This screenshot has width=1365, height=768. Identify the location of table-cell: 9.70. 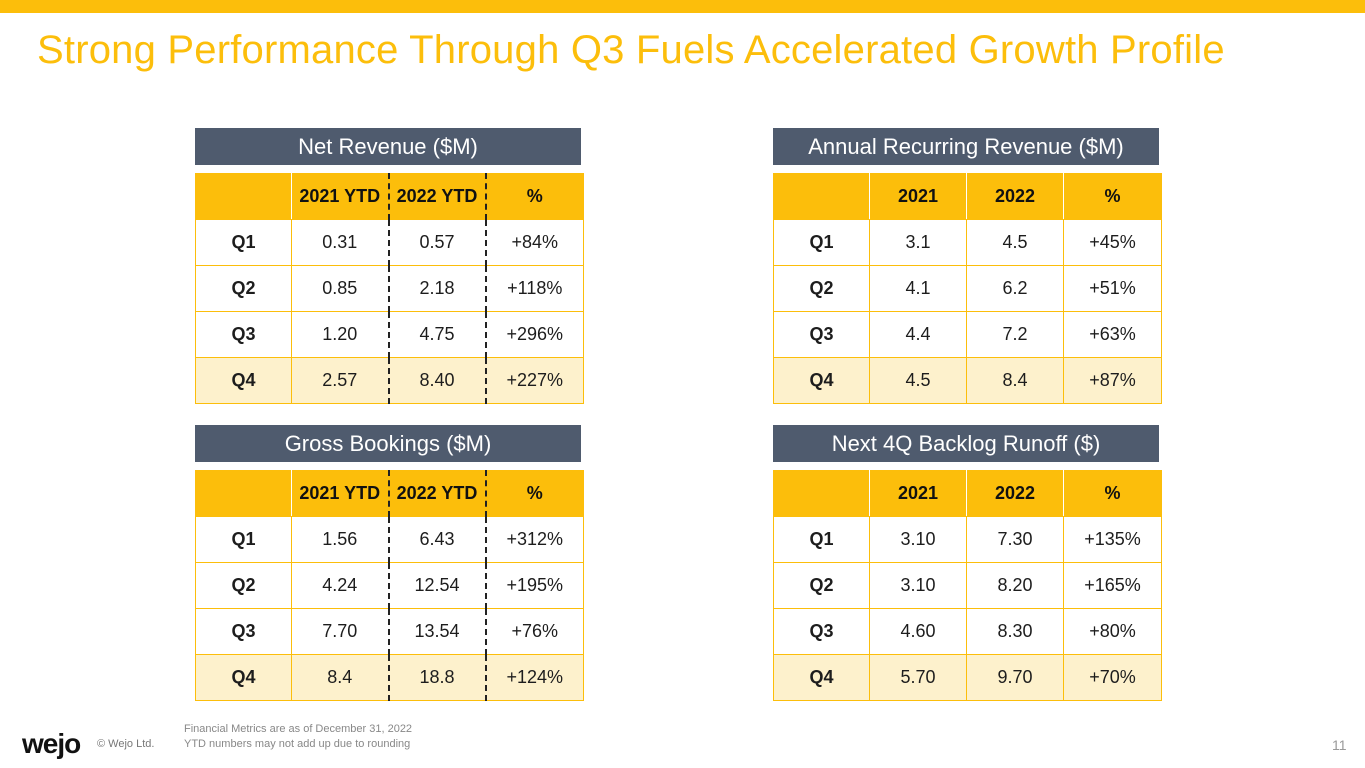
(1015, 677).